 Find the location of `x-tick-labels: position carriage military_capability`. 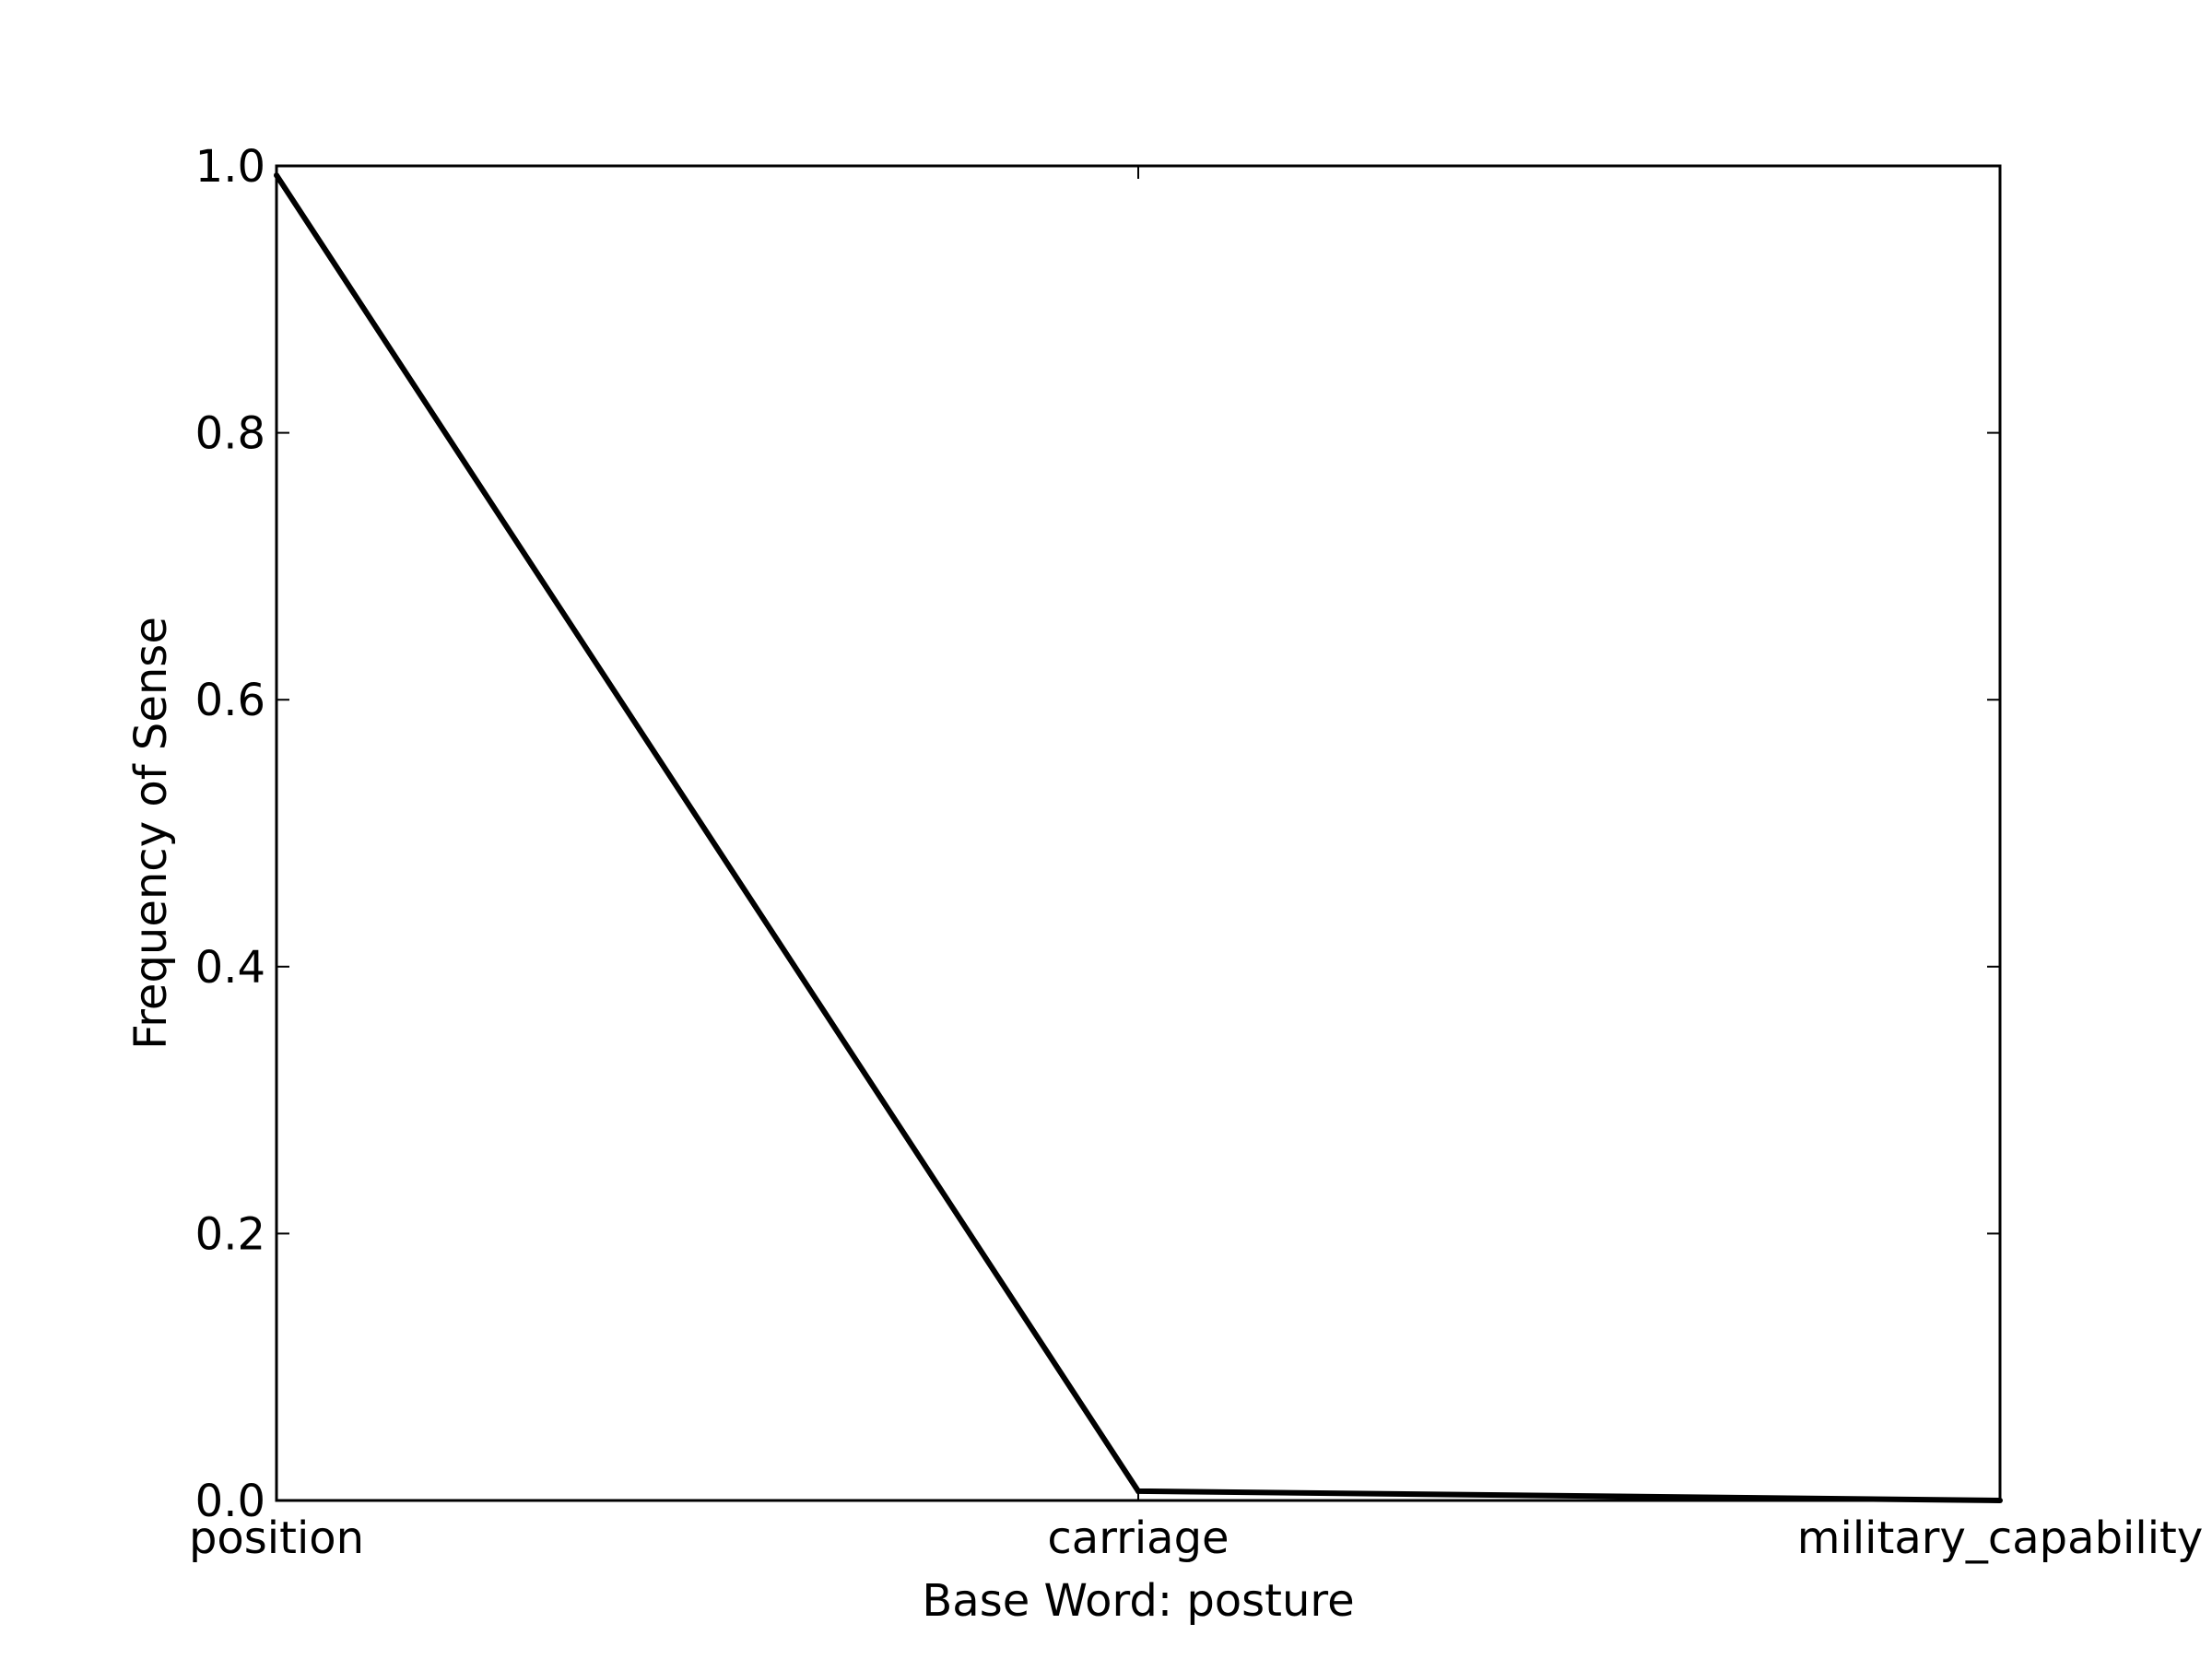

x-tick-labels: position carriage military_capability is located at coordinates (1196, 1538).